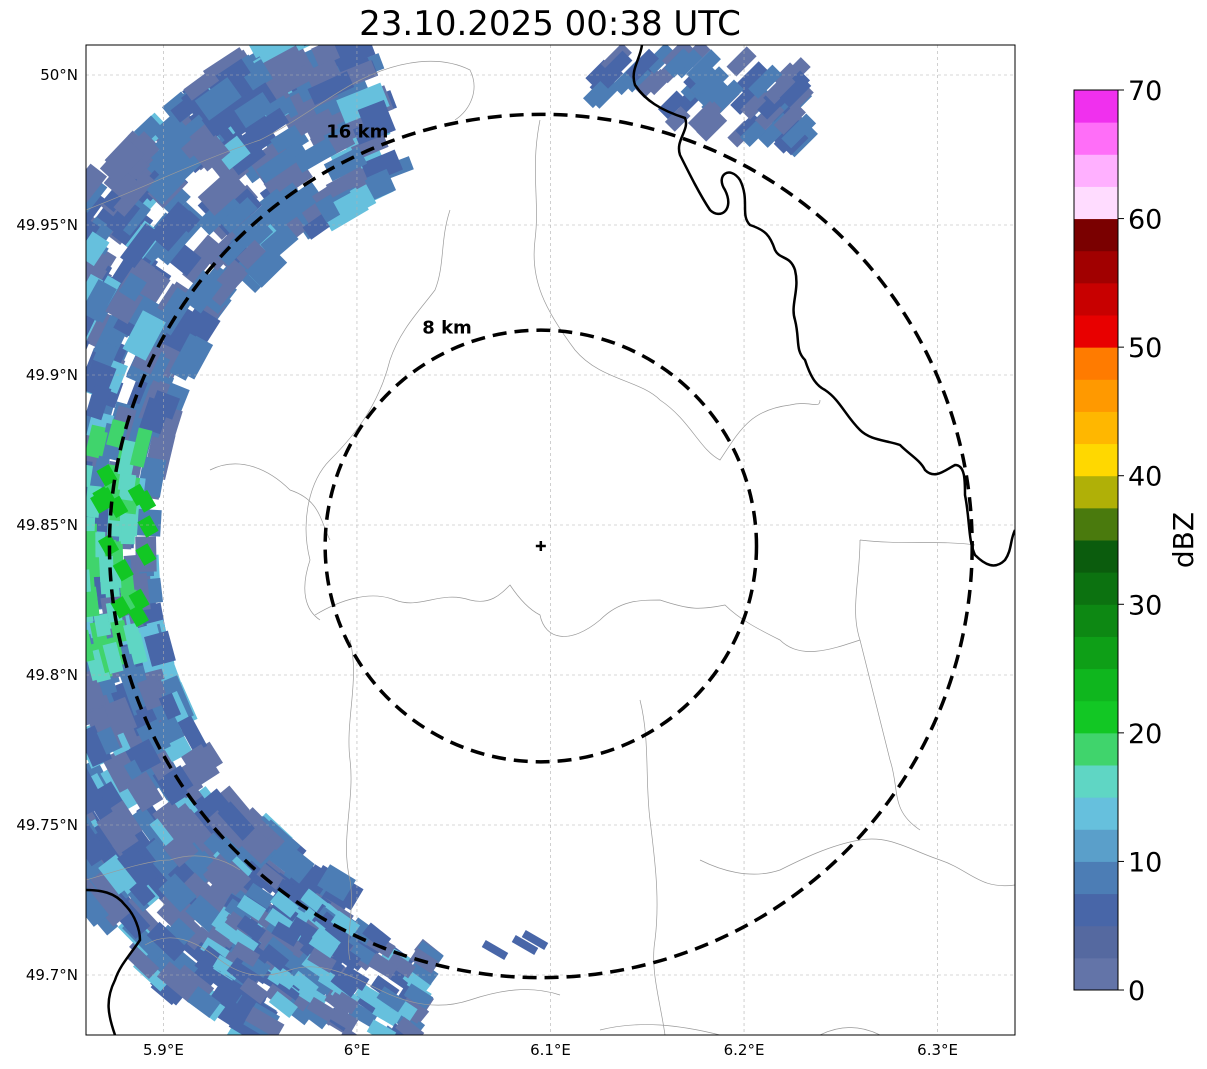 This screenshot has height=1069, width=1207. What do you see at coordinates (744, 1050) in the screenshot?
I see `lon-tick-label: 6.2°E` at bounding box center [744, 1050].